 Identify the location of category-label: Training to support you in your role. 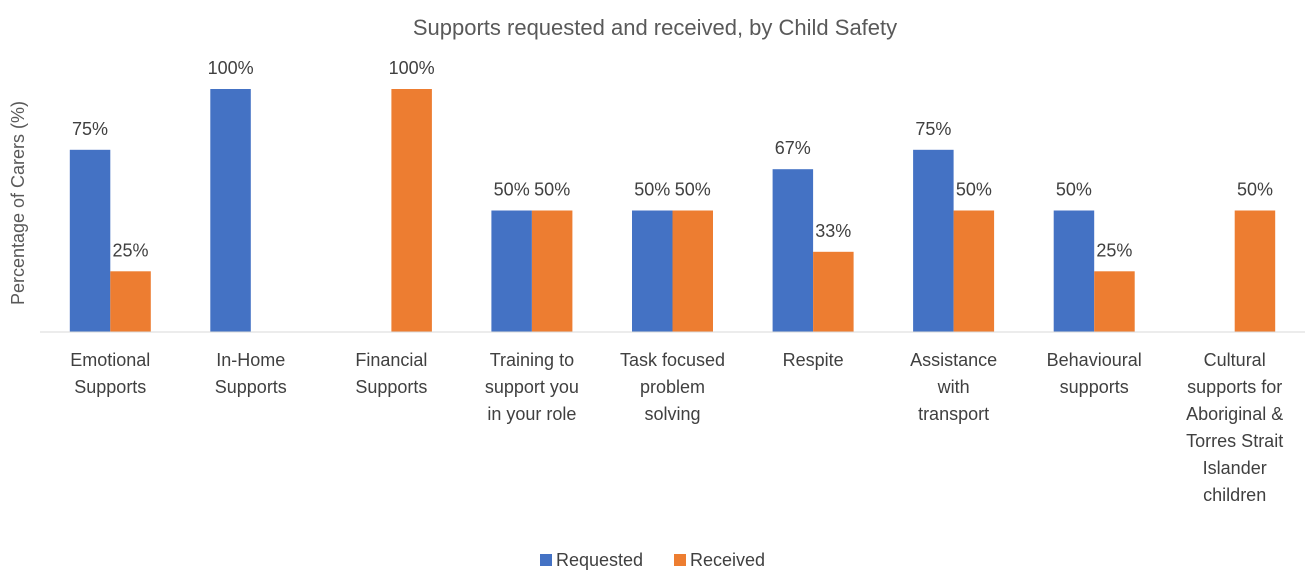
(532, 387).